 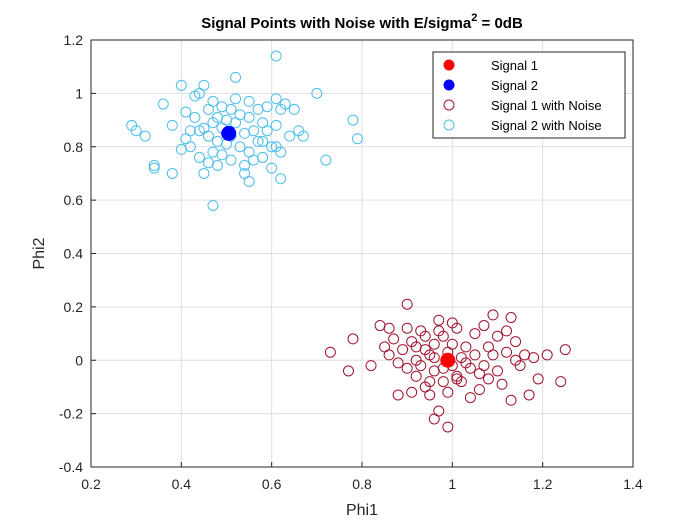 What do you see at coordinates (543, 484) in the screenshot?
I see `x-tick-label: 1.2` at bounding box center [543, 484].